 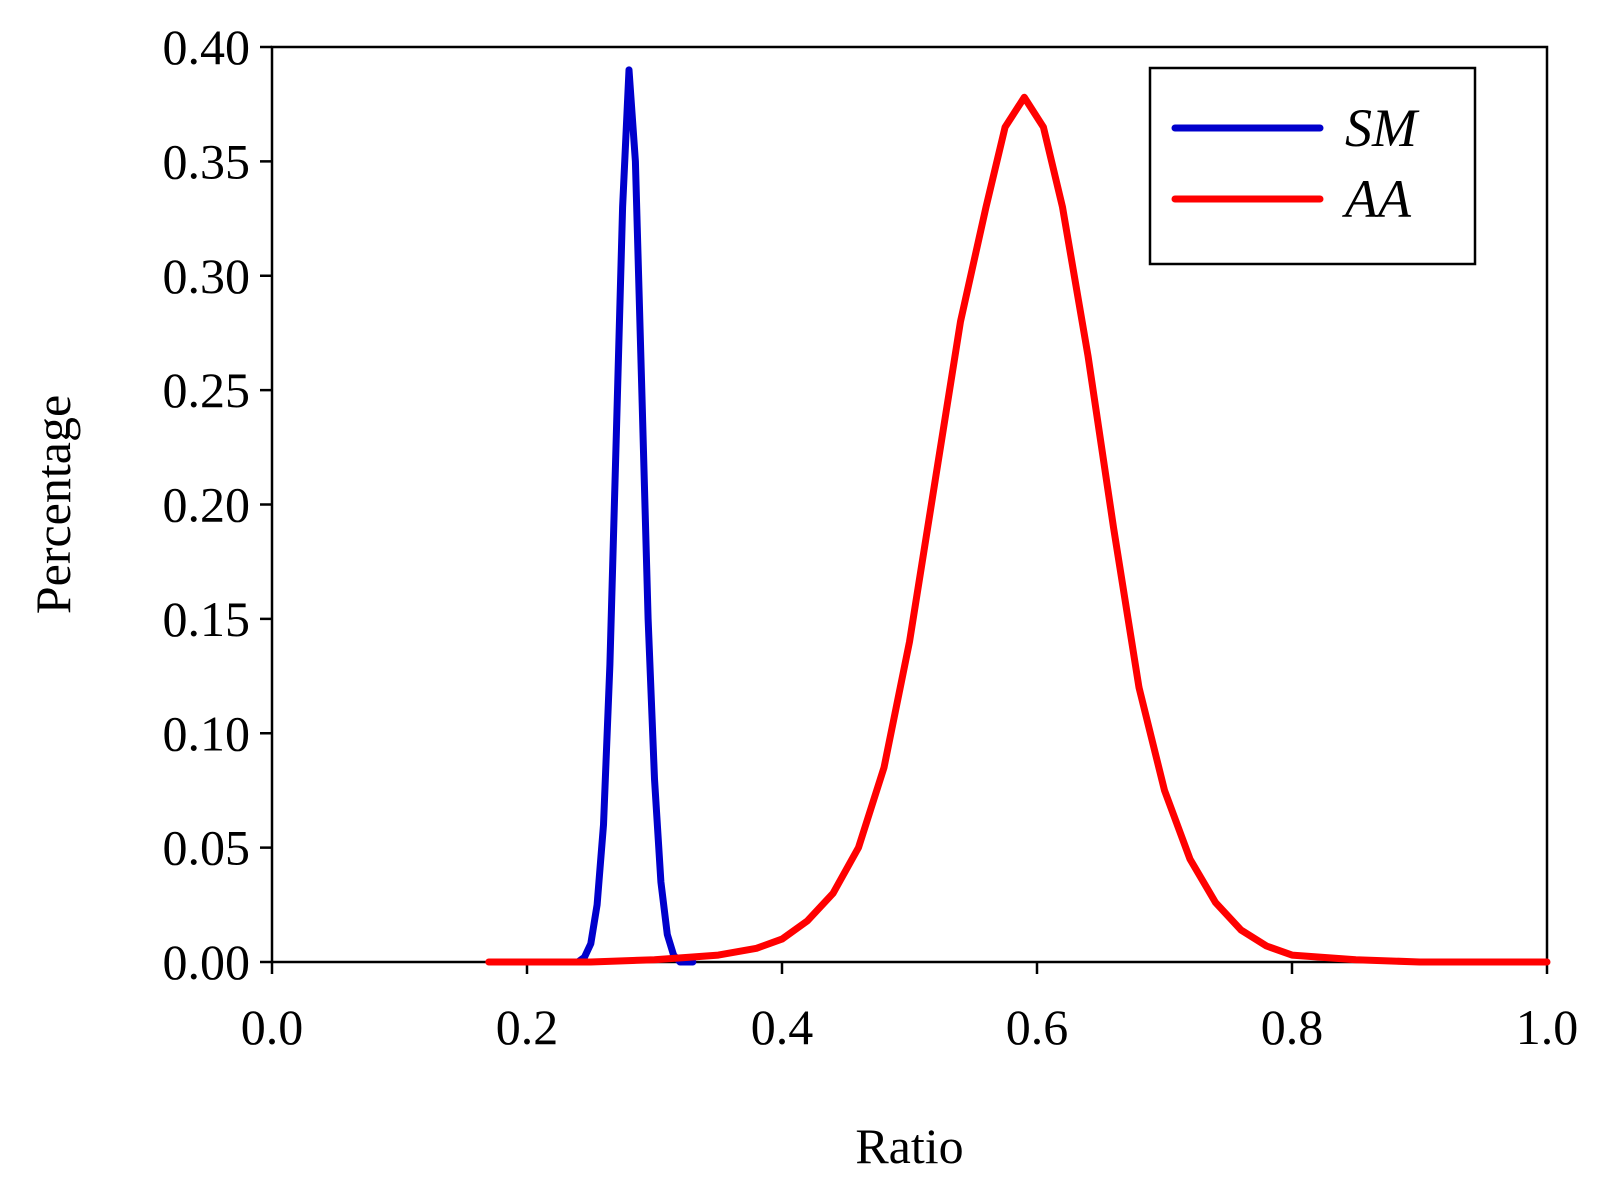 I want to click on x-axis-label: Ratio, so click(x=909, y=1146).